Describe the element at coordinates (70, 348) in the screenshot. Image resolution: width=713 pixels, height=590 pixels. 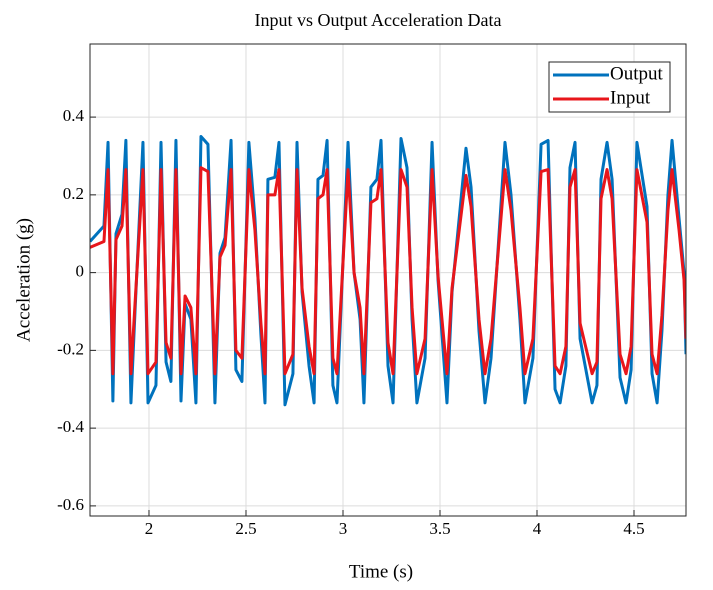
I see `y-tick-label: -0.2` at that location.